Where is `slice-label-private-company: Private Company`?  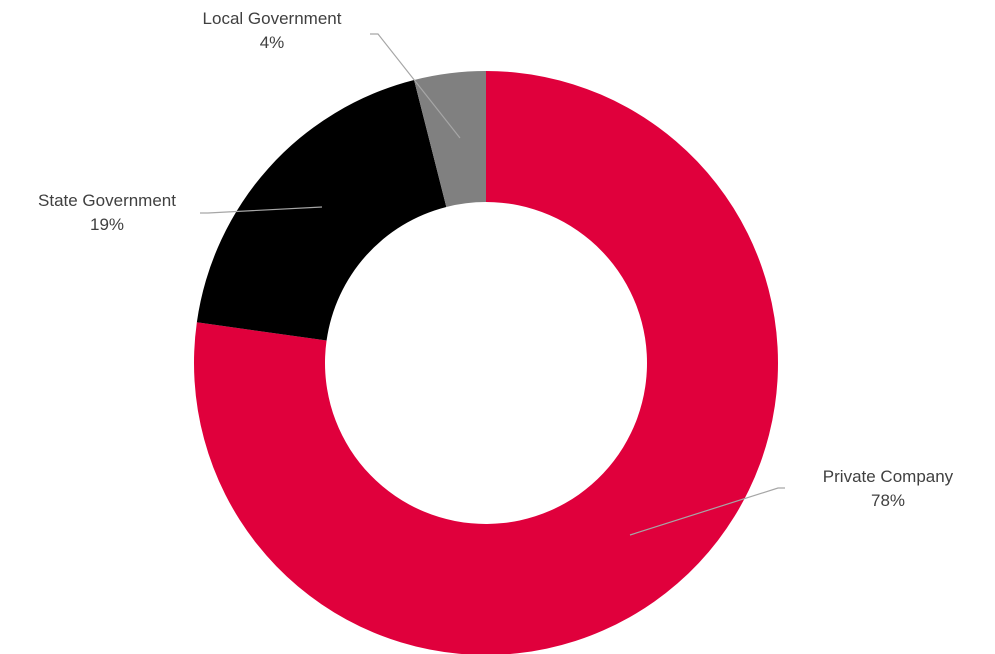
slice-label-private-company: Private Company is located at coordinates (888, 476).